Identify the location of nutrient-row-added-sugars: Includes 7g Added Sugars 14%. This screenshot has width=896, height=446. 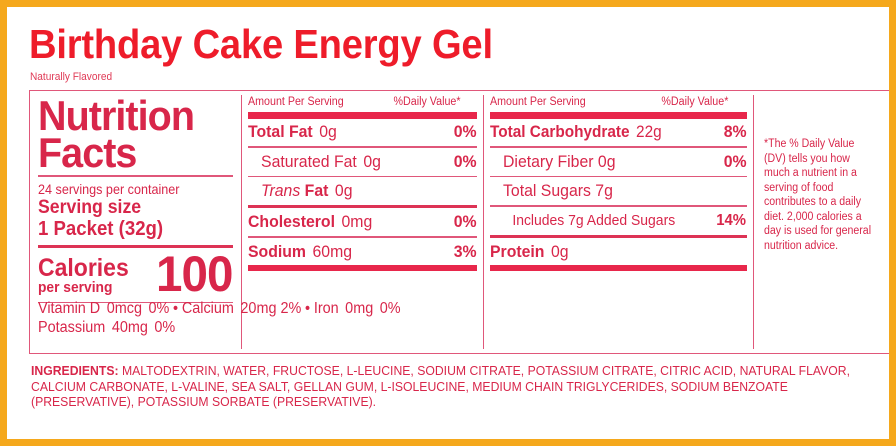
(618, 221).